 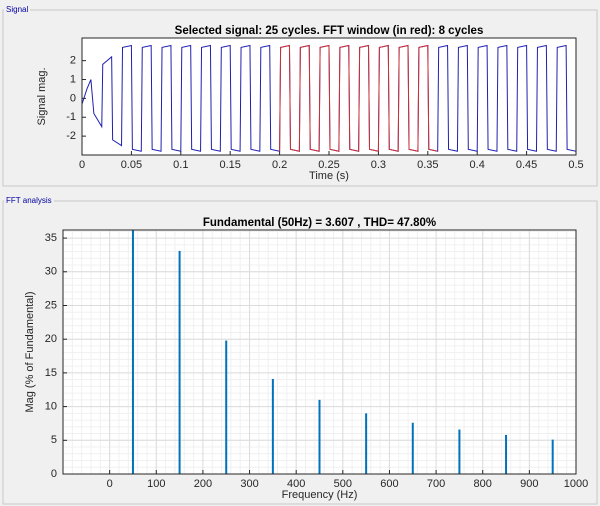 What do you see at coordinates (436, 484) in the screenshot?
I see `x-tick-label: 700` at bounding box center [436, 484].